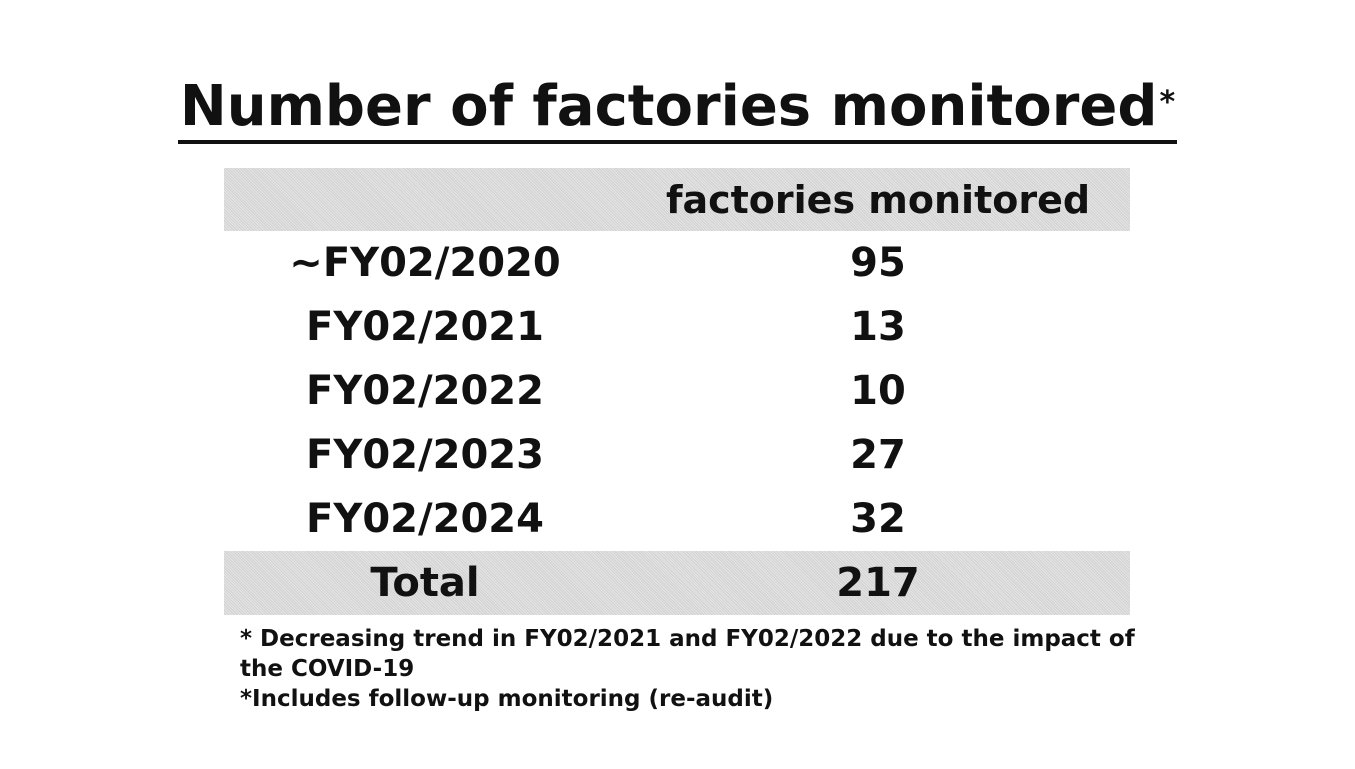 The image size is (1355, 769). Describe the element at coordinates (425, 455) in the screenshot. I see `period-cell: FY02/2023` at that location.